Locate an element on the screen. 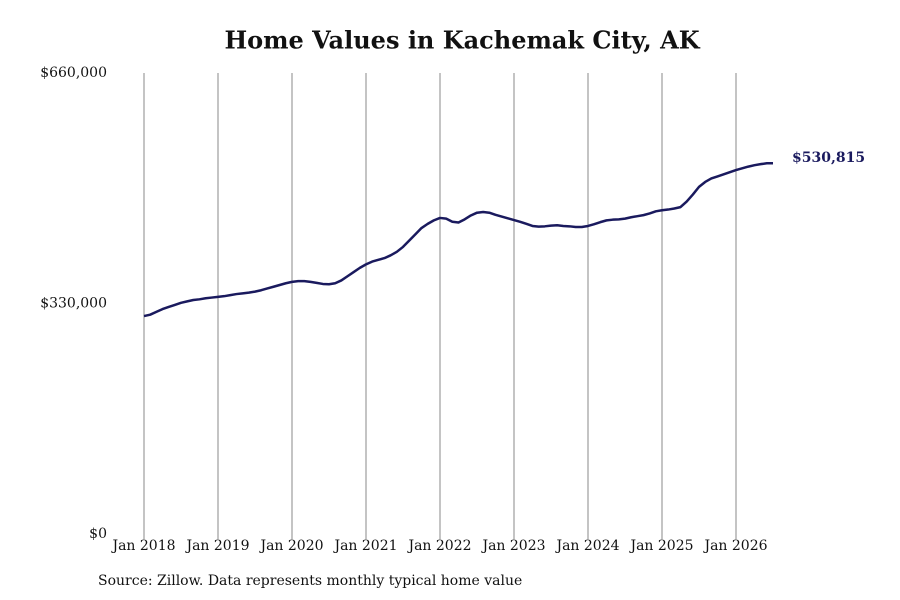  x-tick-label: Jan 2022 is located at coordinates (438, 546).